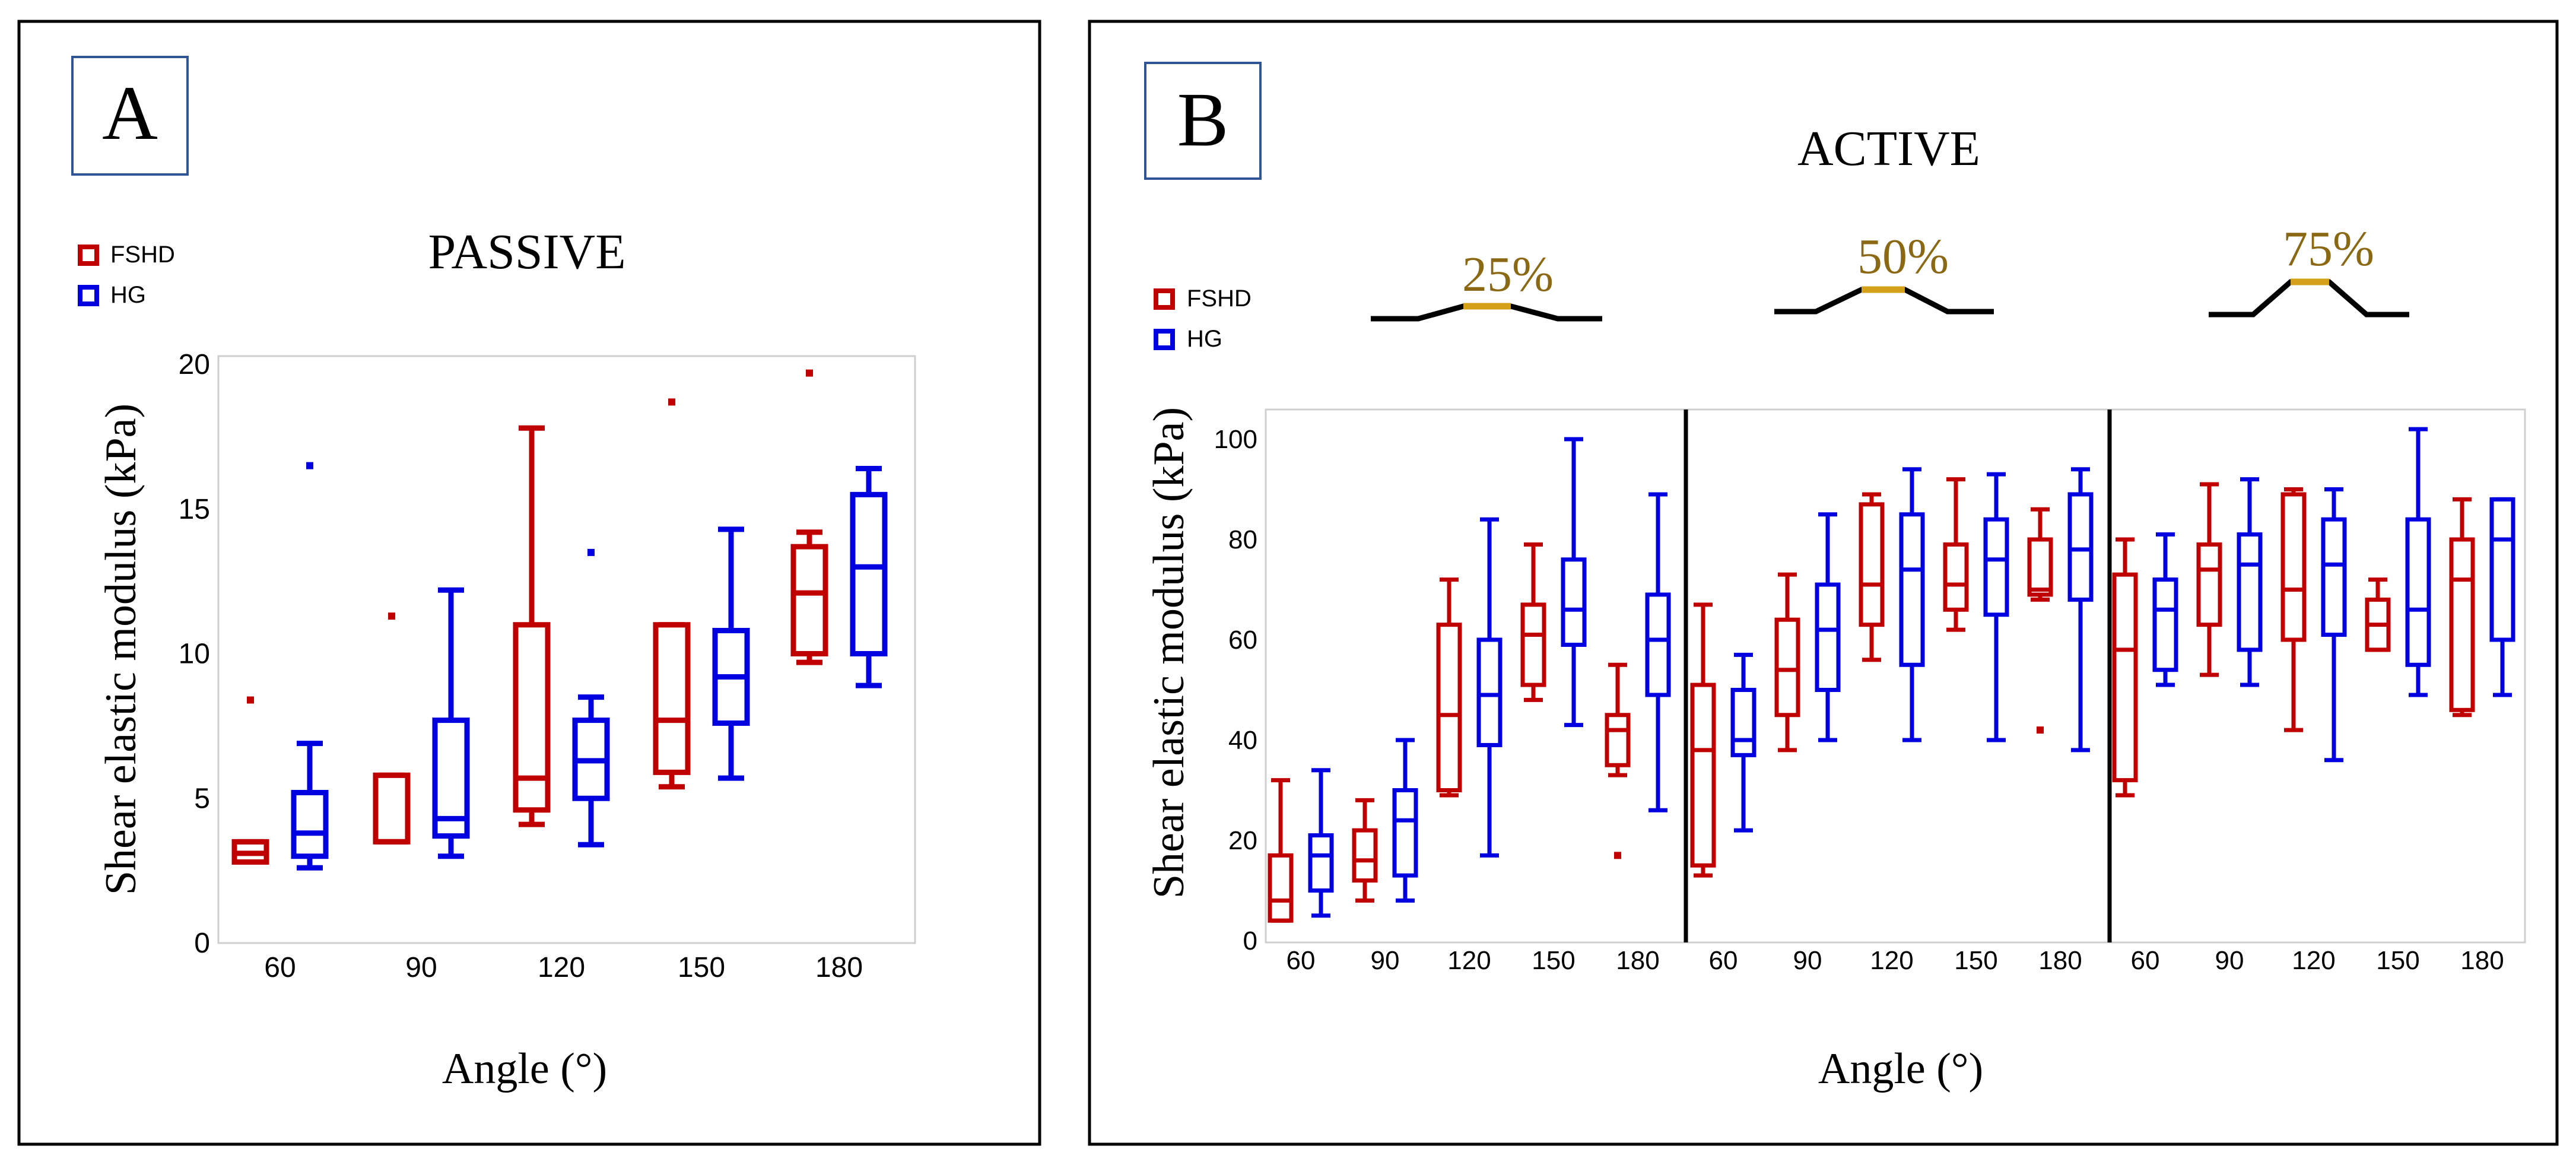  Describe the element at coordinates (121, 649) in the screenshot. I see `y-axis-label-a: Shear elastic modulus (kPa)` at that location.